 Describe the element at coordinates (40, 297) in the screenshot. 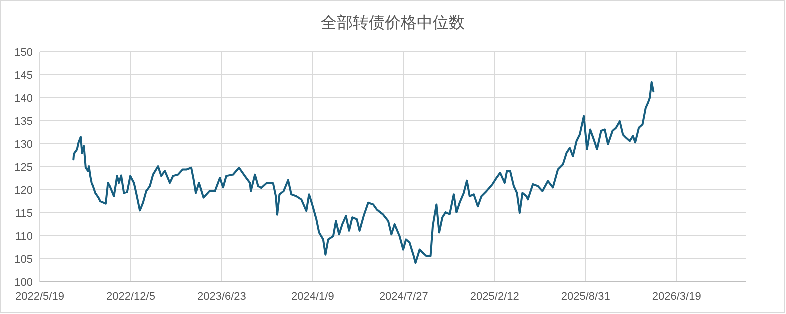

I see `x-tick-label: 2022/5/19` at that location.